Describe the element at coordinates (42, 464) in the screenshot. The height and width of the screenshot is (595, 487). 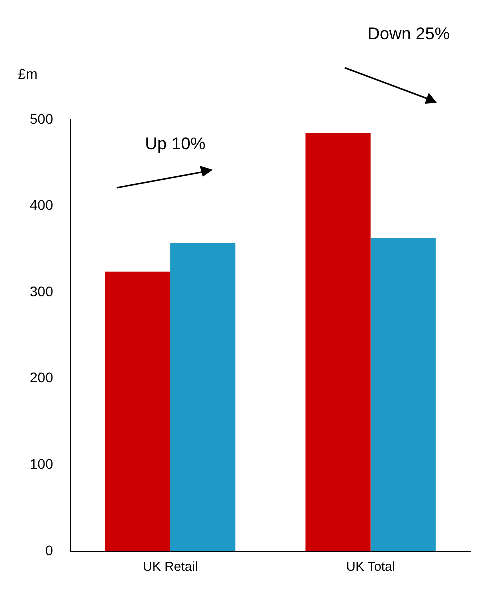
I see `y-tick-label: 100` at that location.